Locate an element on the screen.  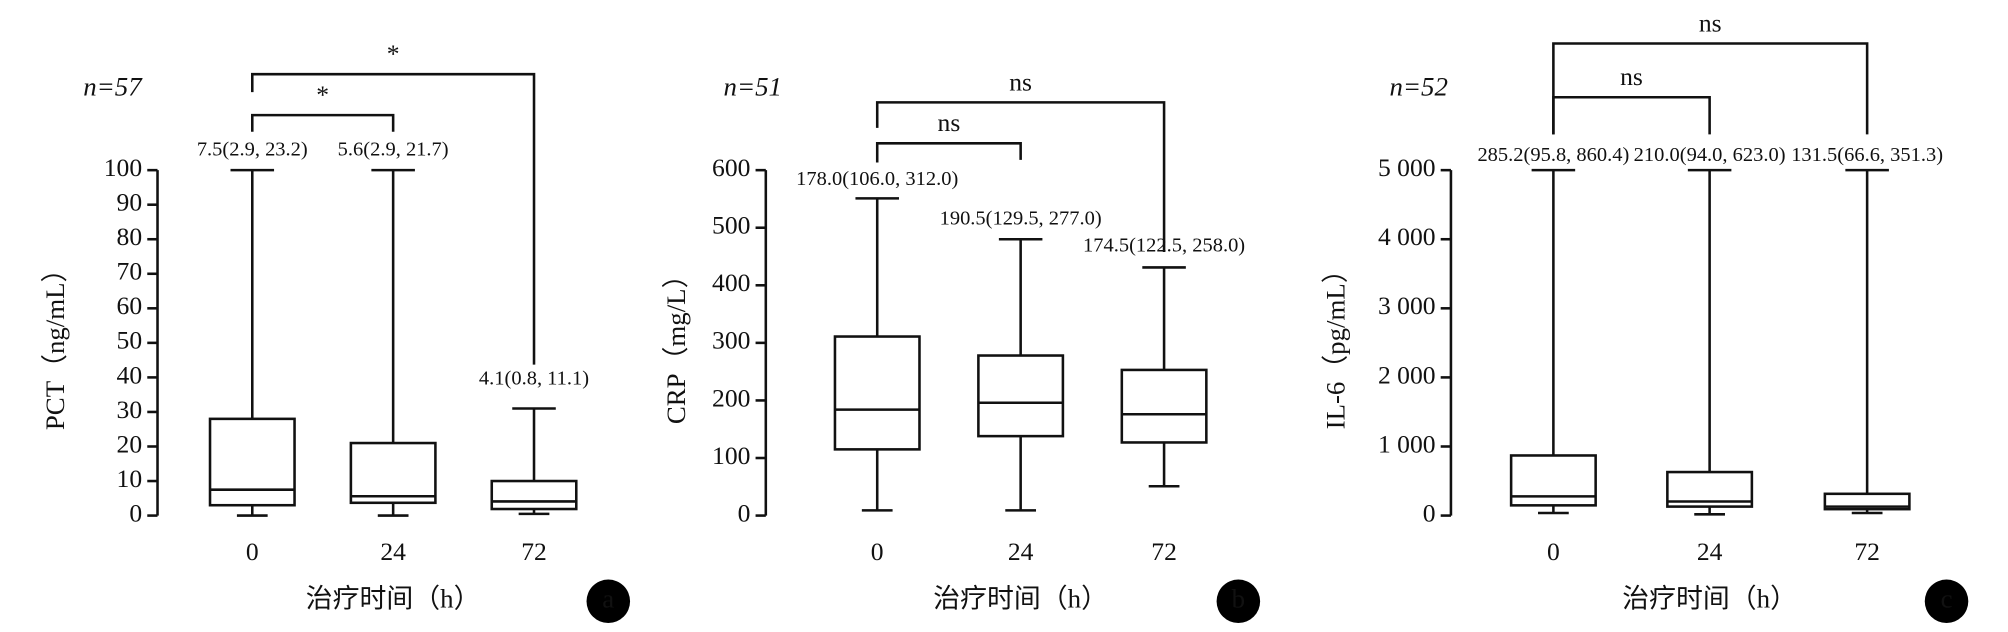
y-tick-label: 600 is located at coordinates (731, 167).